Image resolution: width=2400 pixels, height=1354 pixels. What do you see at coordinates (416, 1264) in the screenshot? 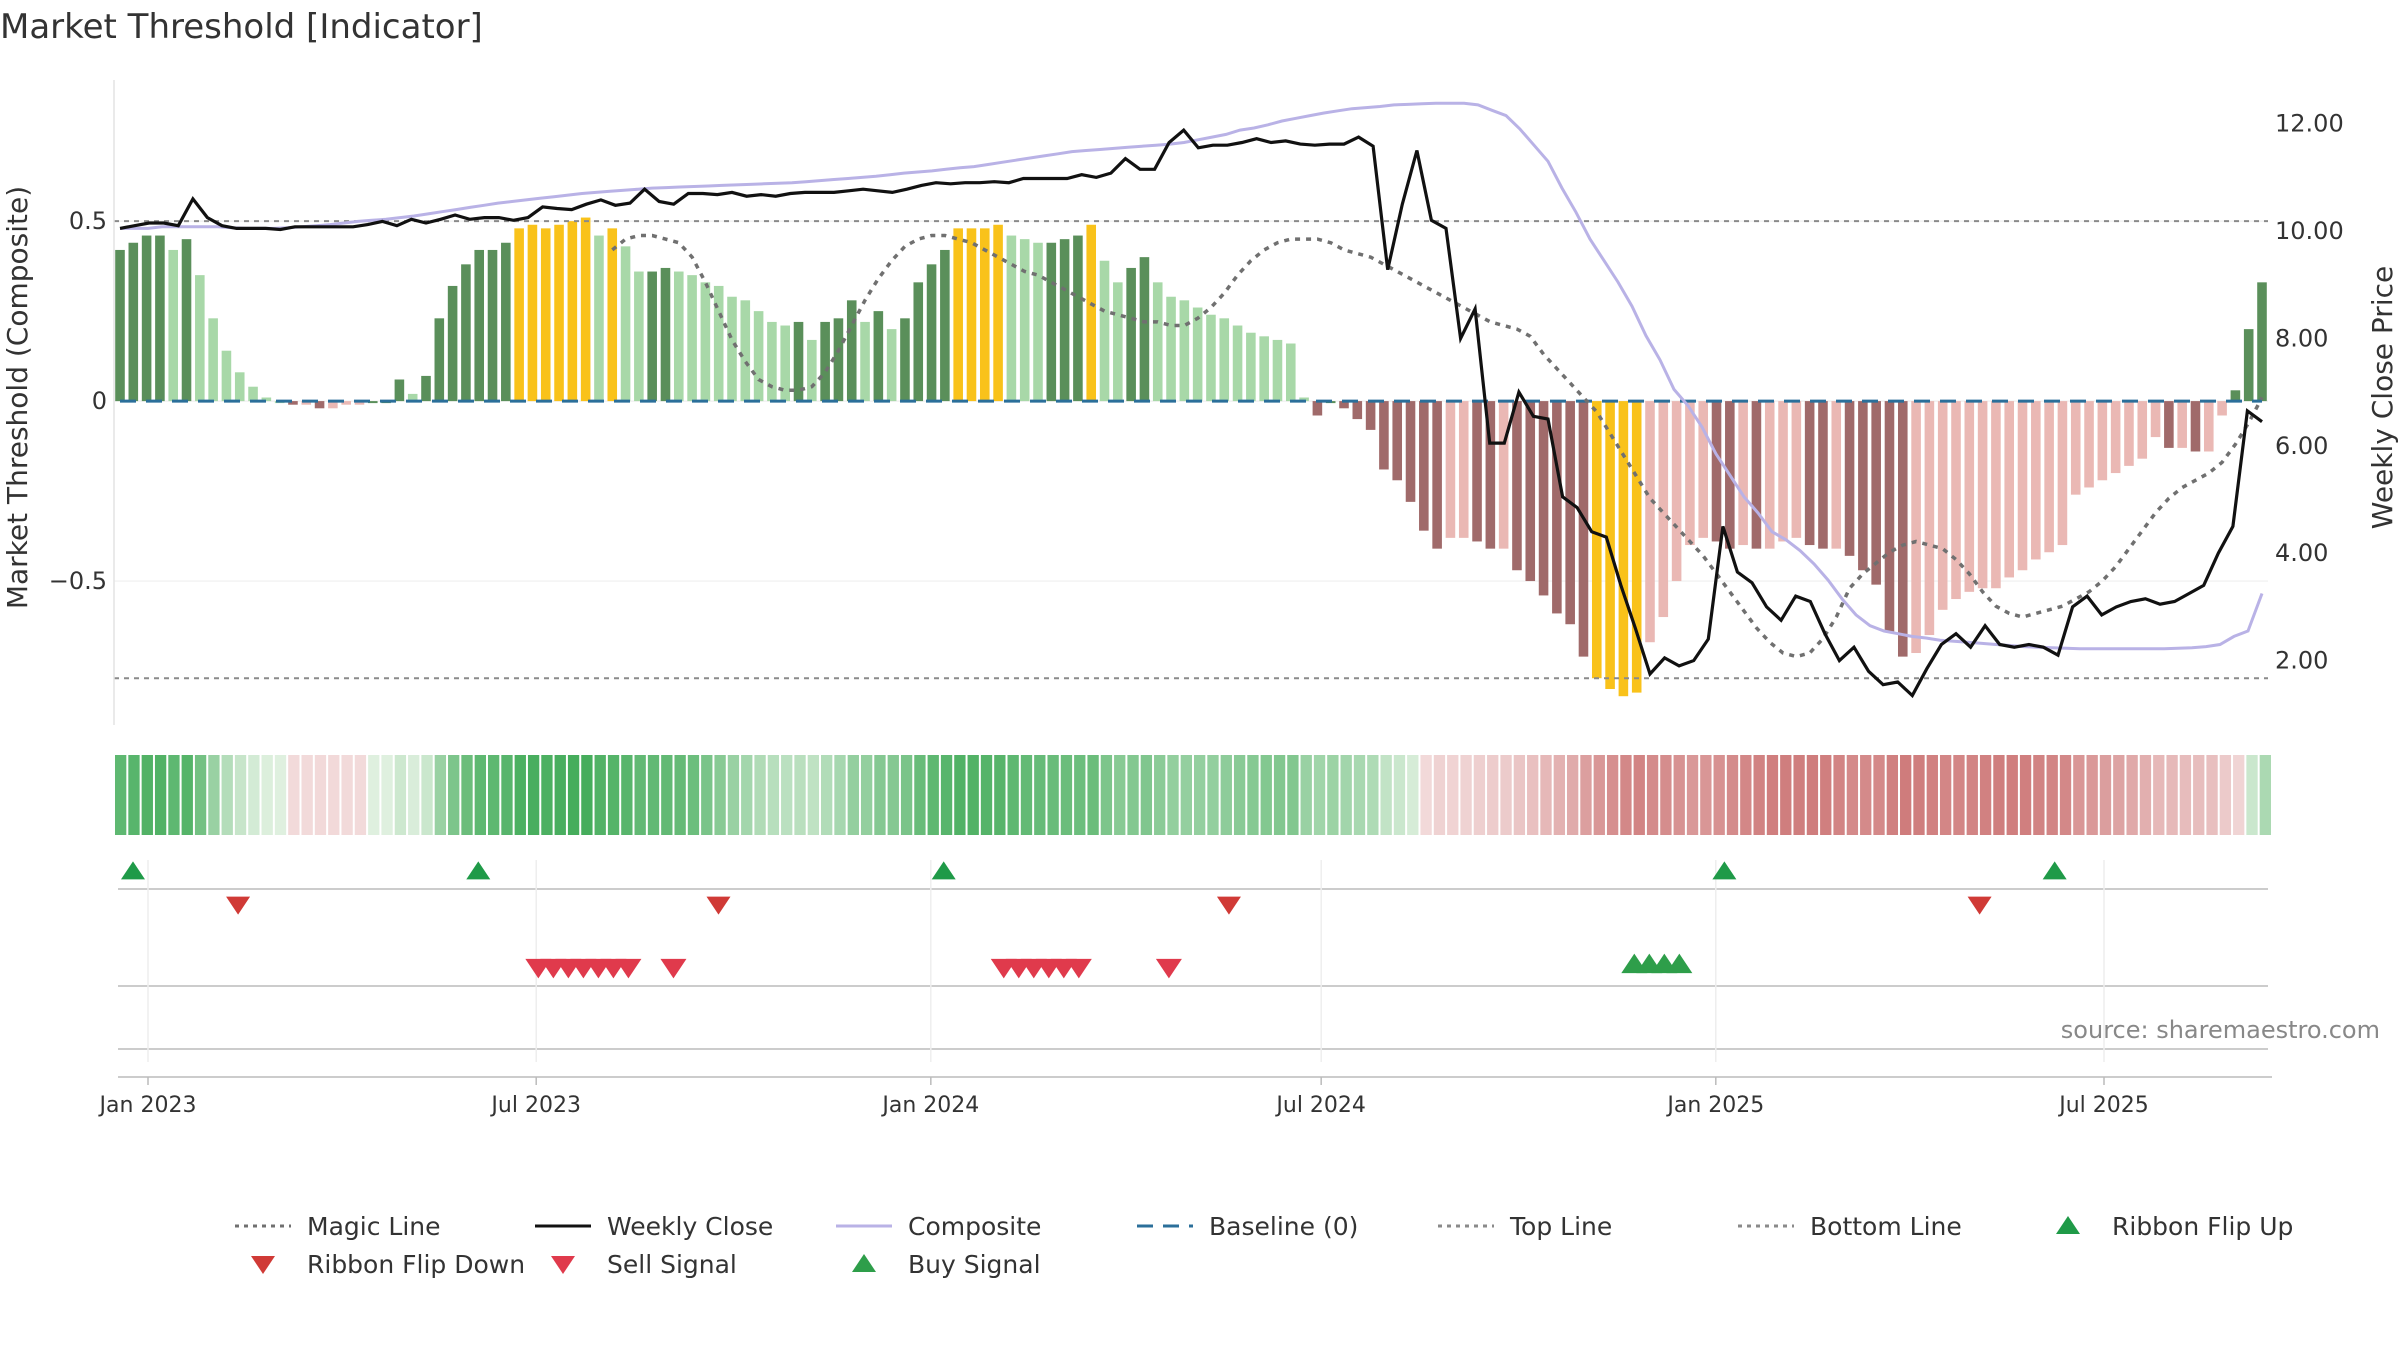
I see `legend-label: Ribbon Flip Down` at bounding box center [416, 1264].